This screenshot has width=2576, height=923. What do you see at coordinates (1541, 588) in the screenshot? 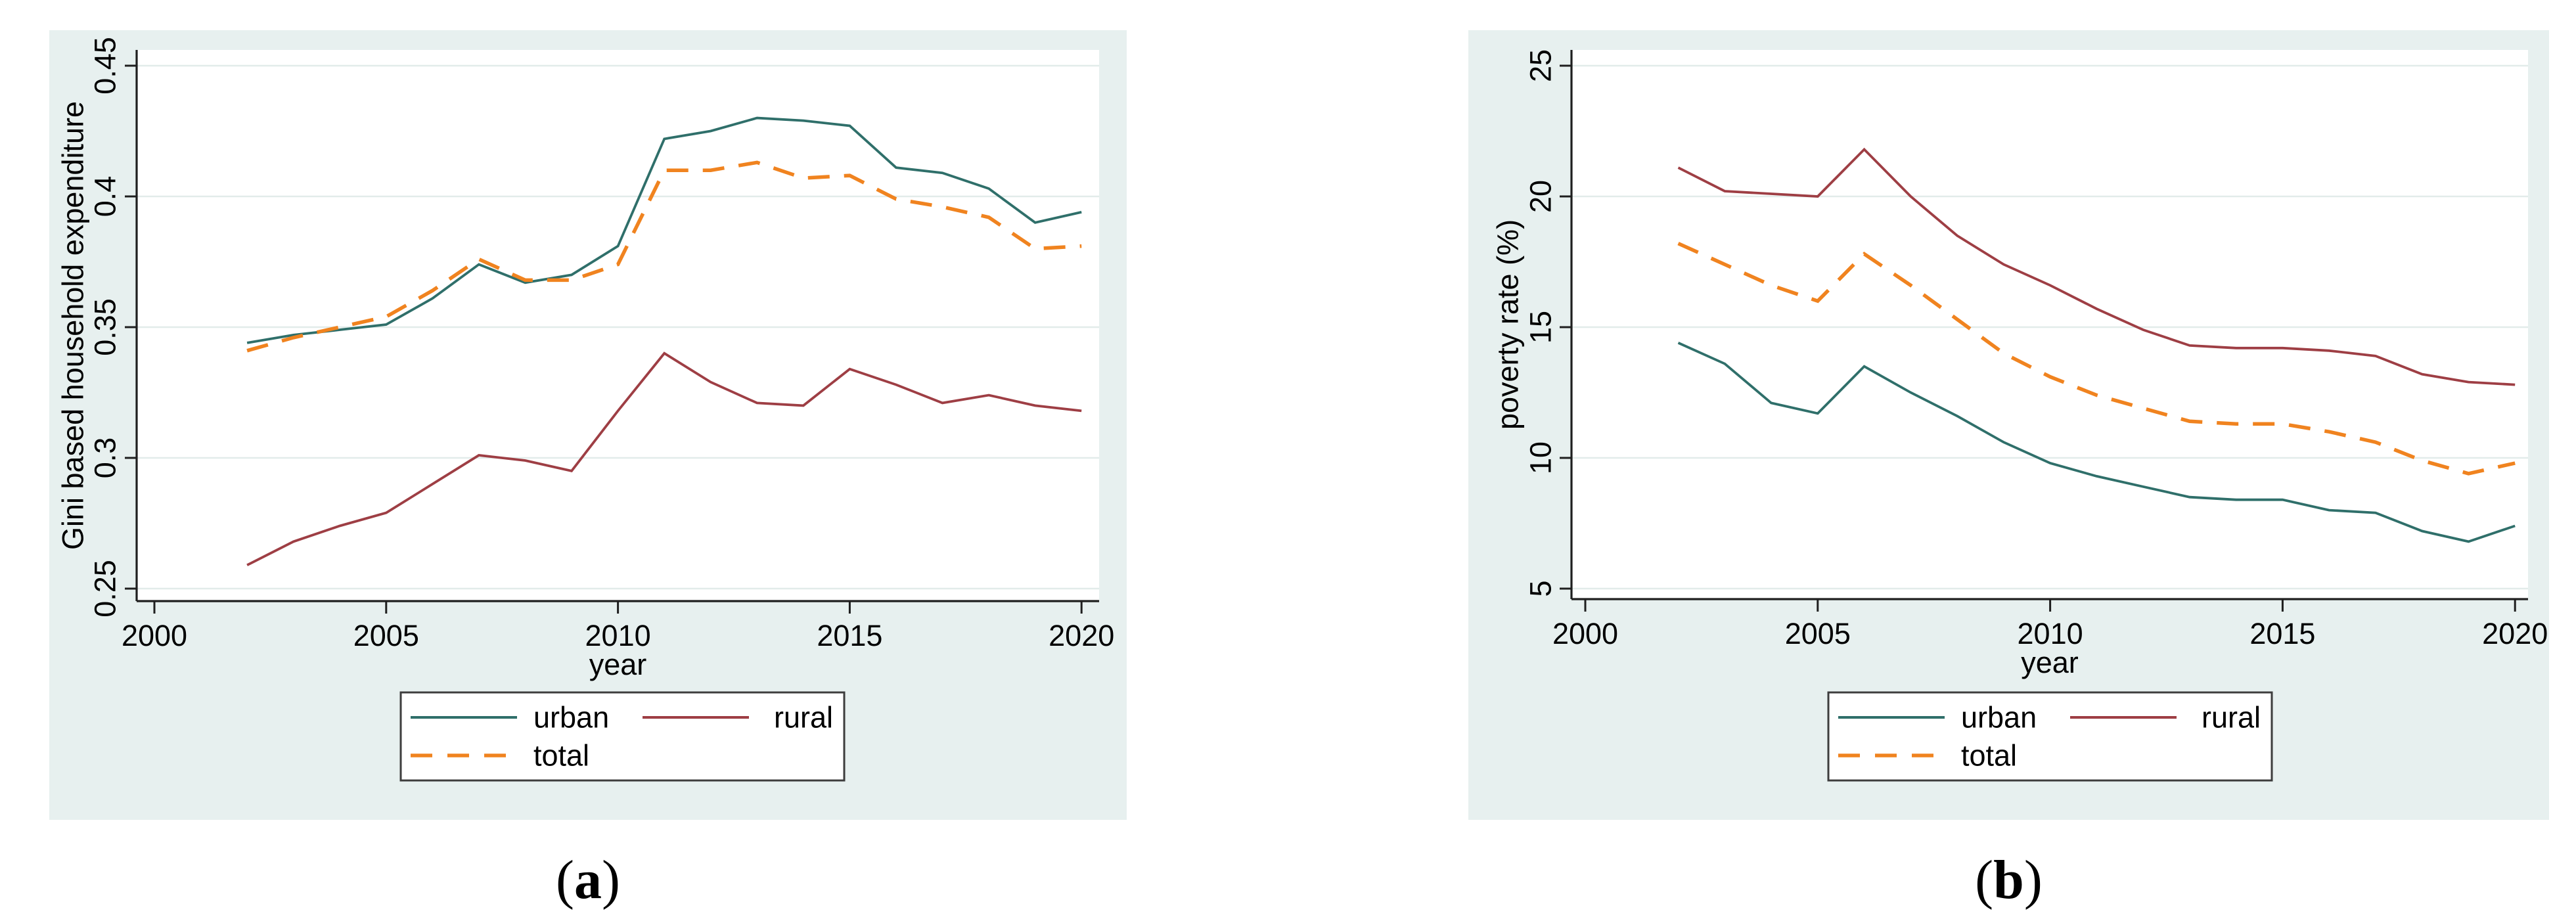
I see `y-tick-label: 5` at bounding box center [1541, 588].